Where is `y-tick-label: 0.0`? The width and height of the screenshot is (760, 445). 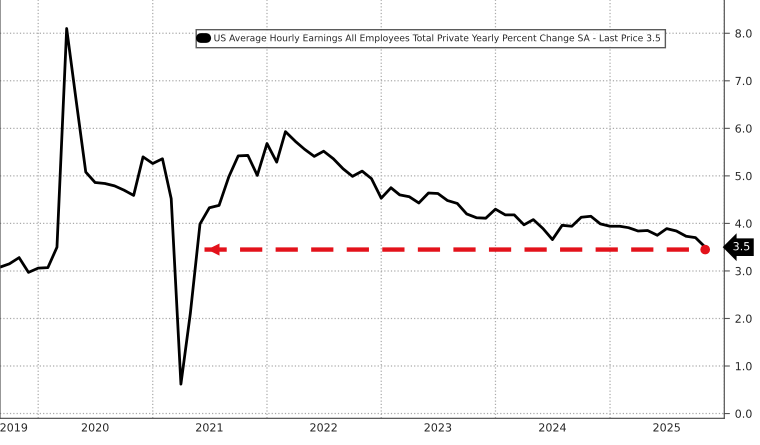
y-tick-label: 0.0 is located at coordinates (743, 414).